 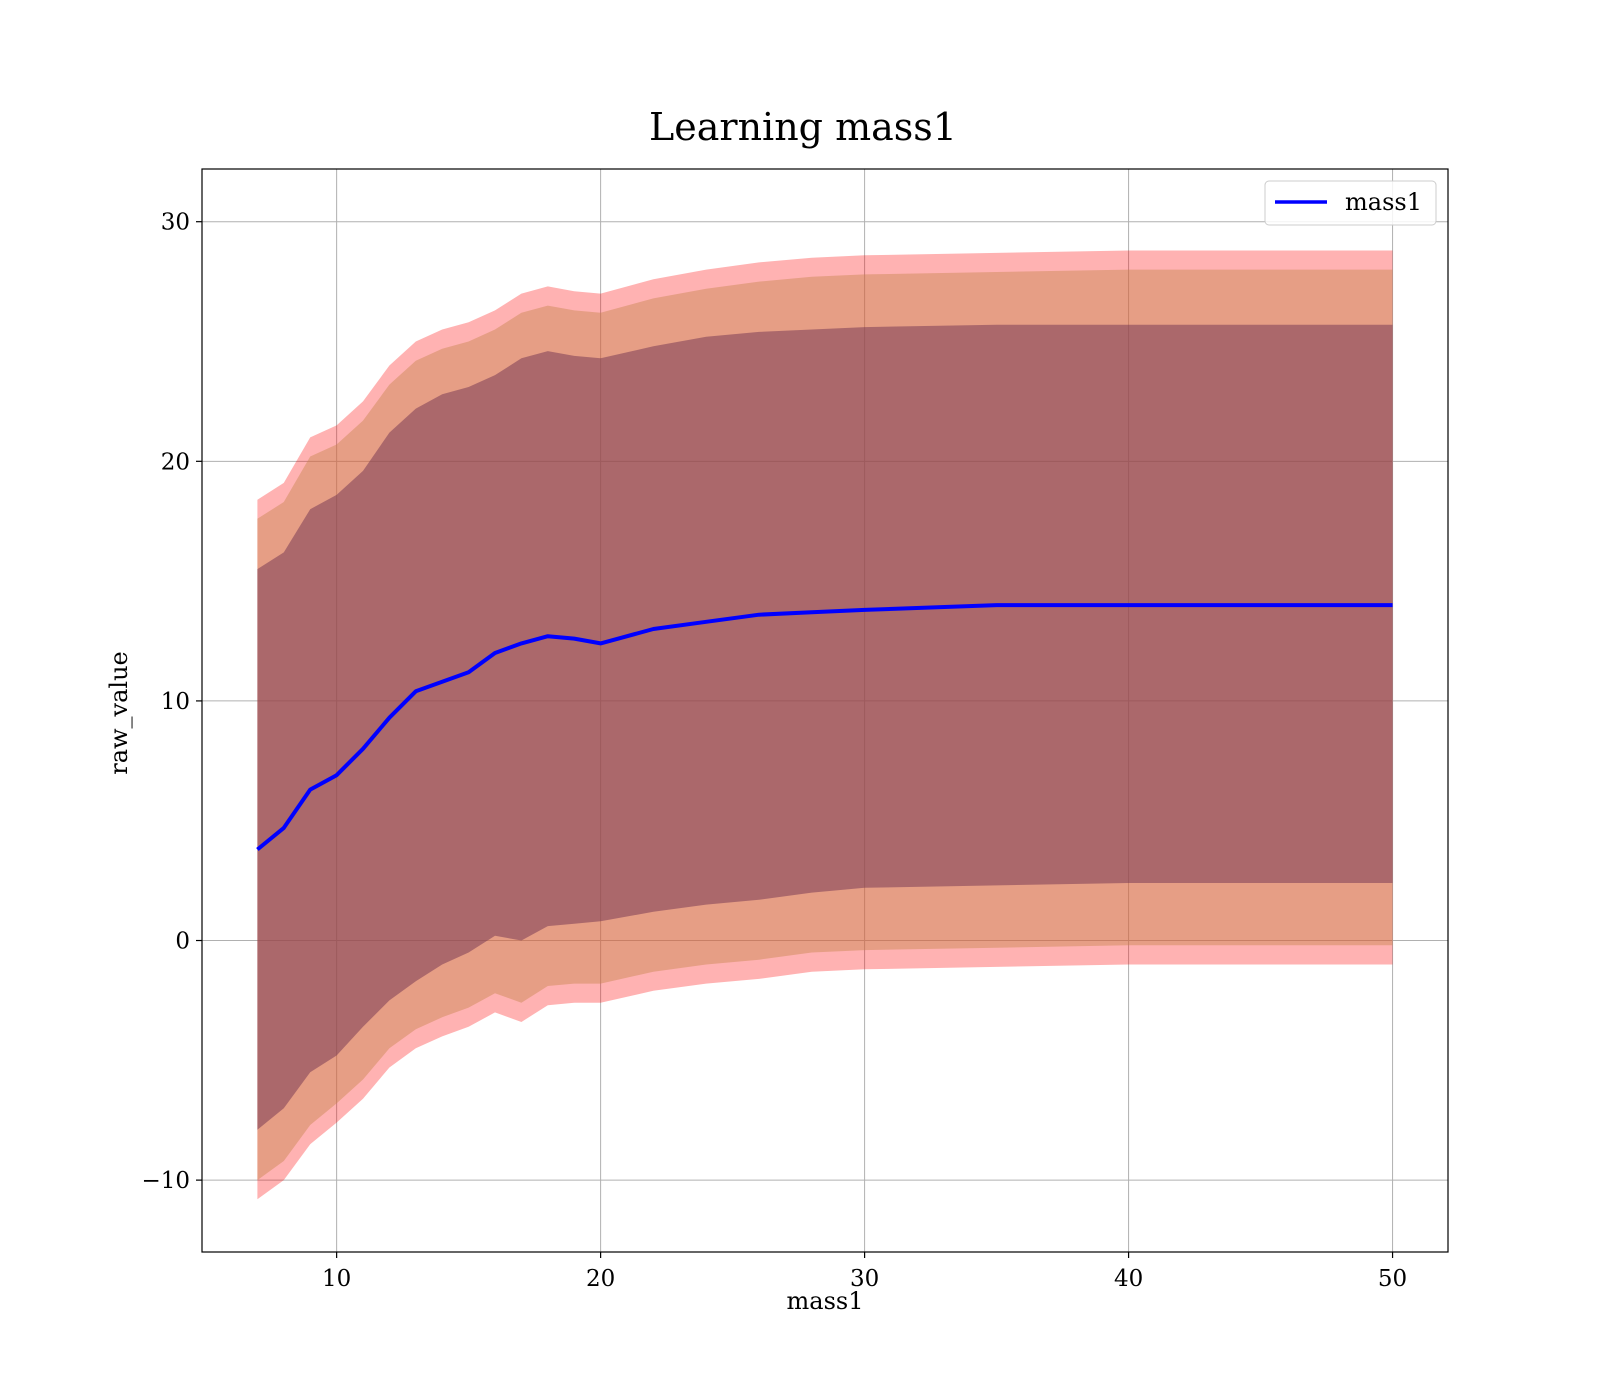 What do you see at coordinates (600, 1279) in the screenshot?
I see `x-tick-label-1: 20` at bounding box center [600, 1279].